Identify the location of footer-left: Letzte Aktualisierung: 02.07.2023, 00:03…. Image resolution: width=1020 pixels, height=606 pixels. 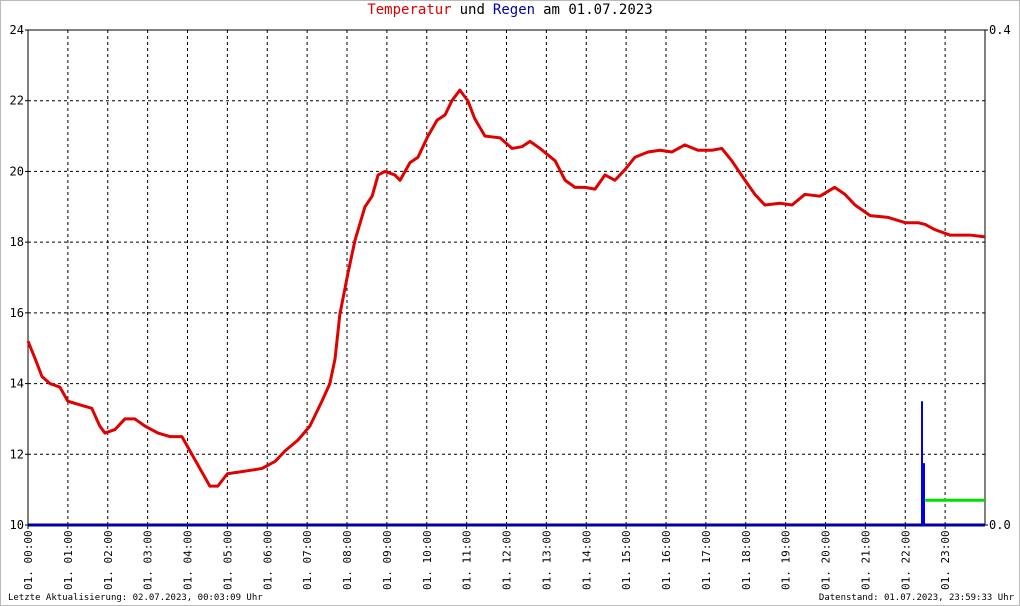
(135, 598).